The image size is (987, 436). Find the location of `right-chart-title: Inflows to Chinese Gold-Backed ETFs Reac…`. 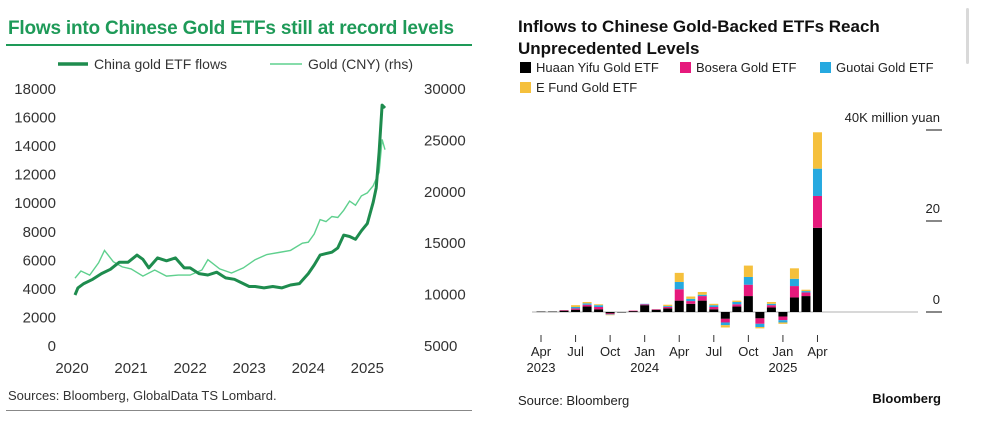

right-chart-title: Inflows to Chinese Gold-Backed ETFs Reac… is located at coordinates (699, 37).